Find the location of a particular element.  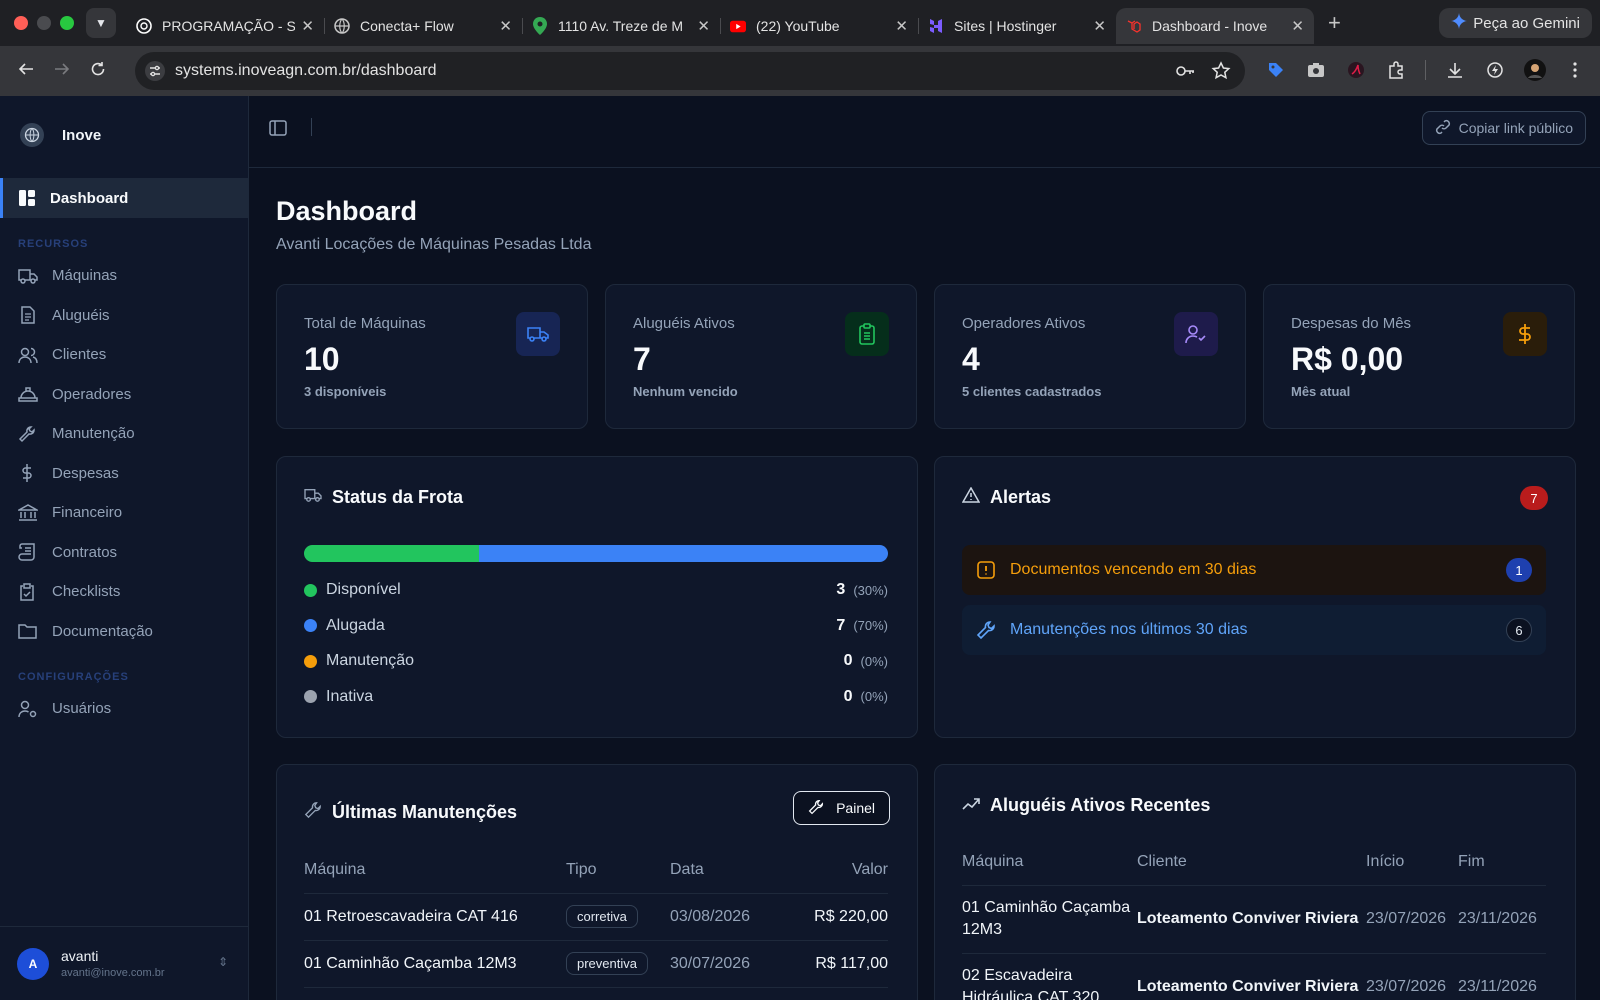

alerts-title: Alertas is located at coordinates (1021, 497).